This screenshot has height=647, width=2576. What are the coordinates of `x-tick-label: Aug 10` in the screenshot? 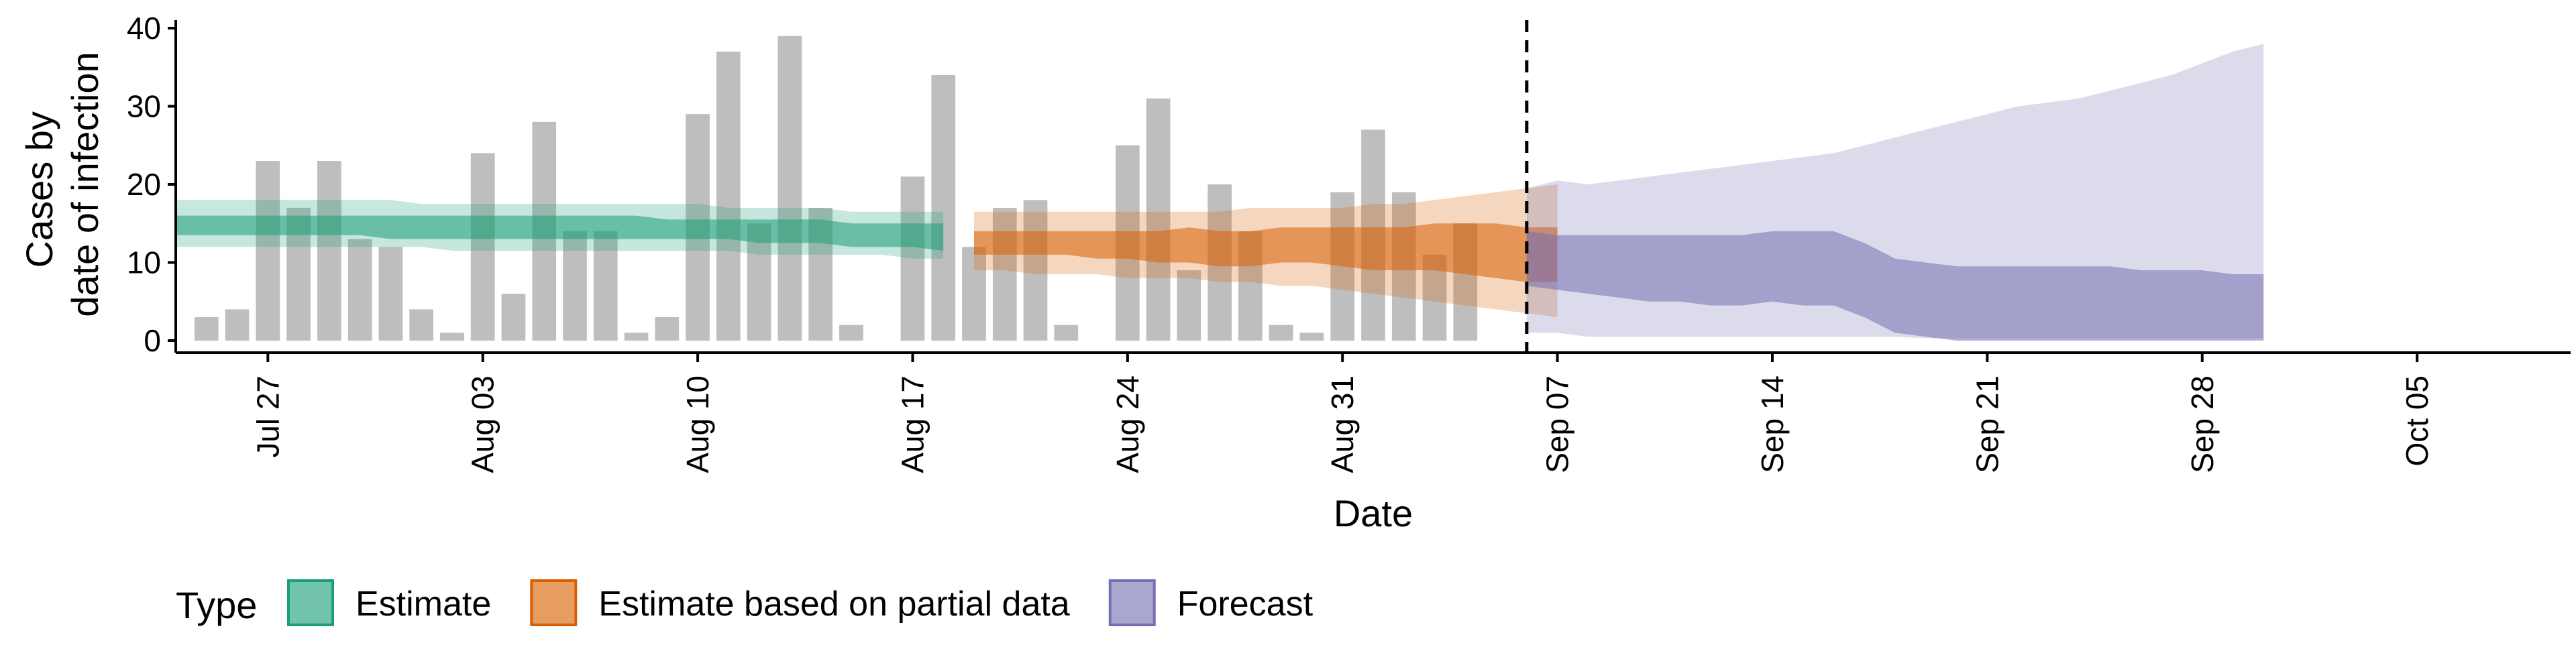 It's located at (697, 424).